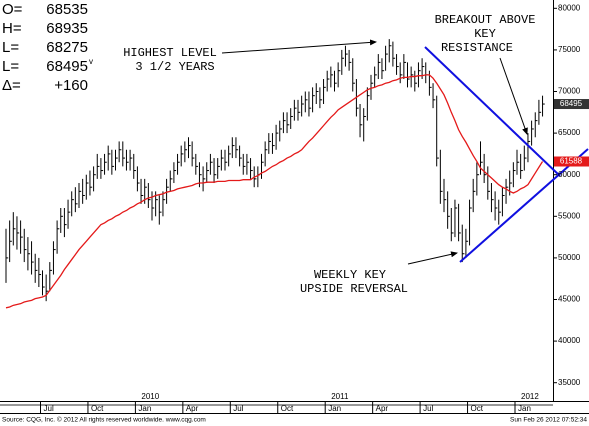  What do you see at coordinates (11, 85) in the screenshot?
I see `quote-label: Δ=` at bounding box center [11, 85].